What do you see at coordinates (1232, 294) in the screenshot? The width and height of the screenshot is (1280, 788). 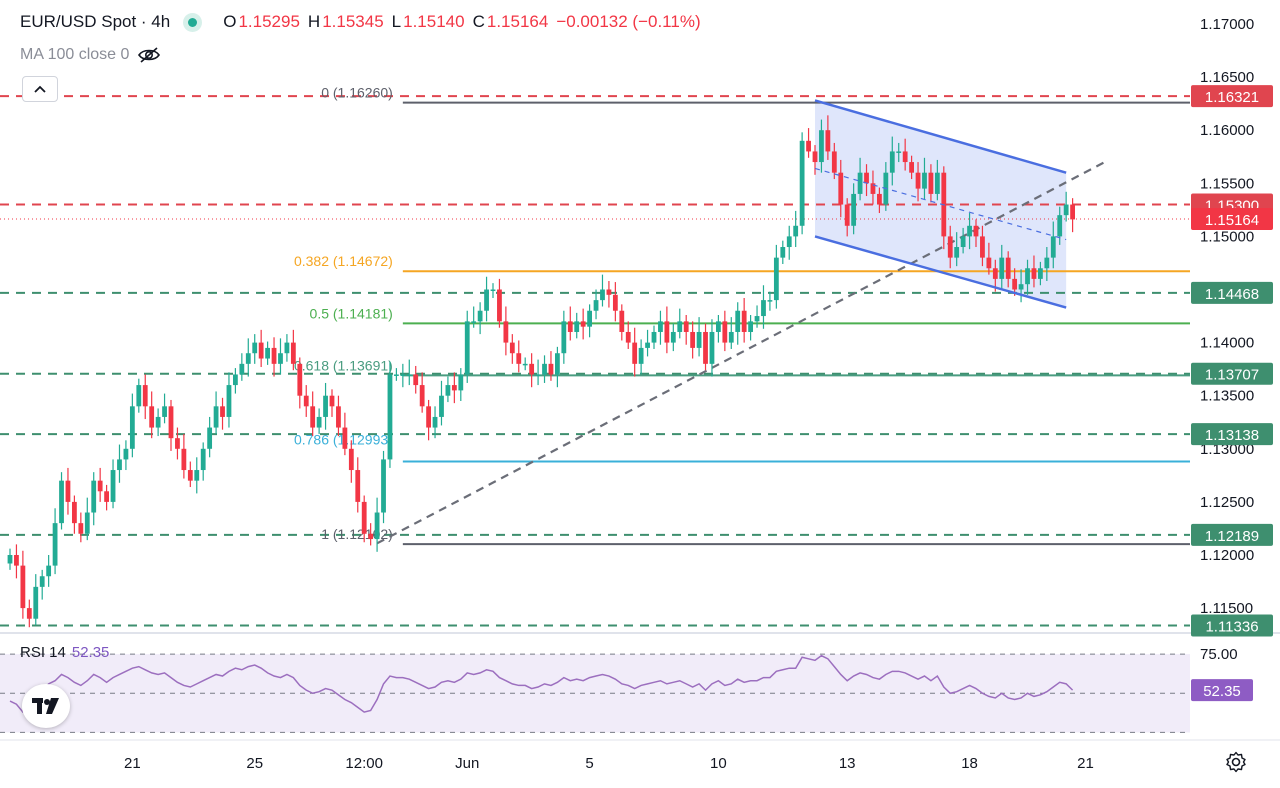 I see `price-level-badge-text: 1.14468` at bounding box center [1232, 294].